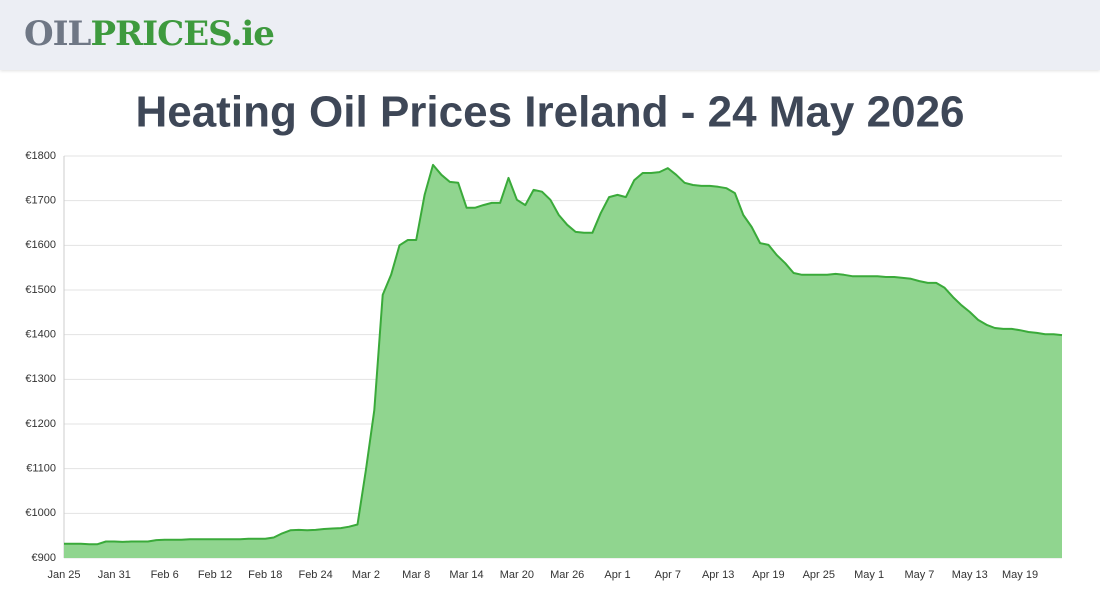 This screenshot has height=600, width=1100. What do you see at coordinates (40, 201) in the screenshot?
I see `y-tick-label: €1700` at bounding box center [40, 201].